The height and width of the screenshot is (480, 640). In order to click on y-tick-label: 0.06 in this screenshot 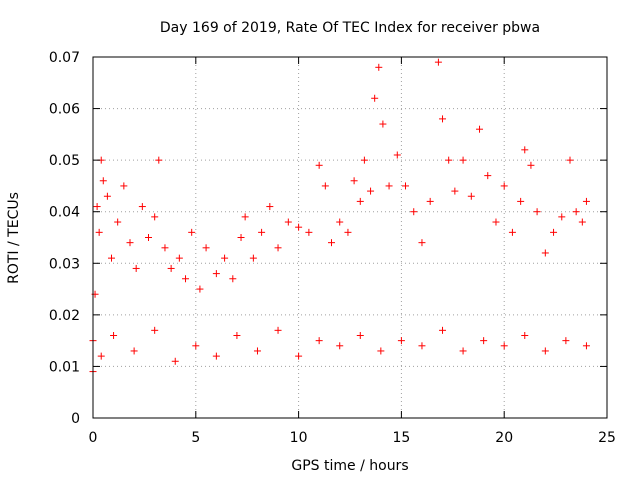, I will do `click(64, 110)`.